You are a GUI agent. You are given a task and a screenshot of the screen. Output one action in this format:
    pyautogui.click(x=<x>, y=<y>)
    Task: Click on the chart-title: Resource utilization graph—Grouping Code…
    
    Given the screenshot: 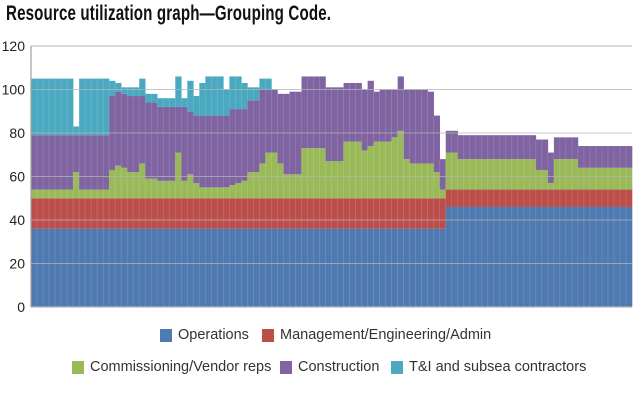 What is the action you would take?
    pyautogui.click(x=169, y=13)
    